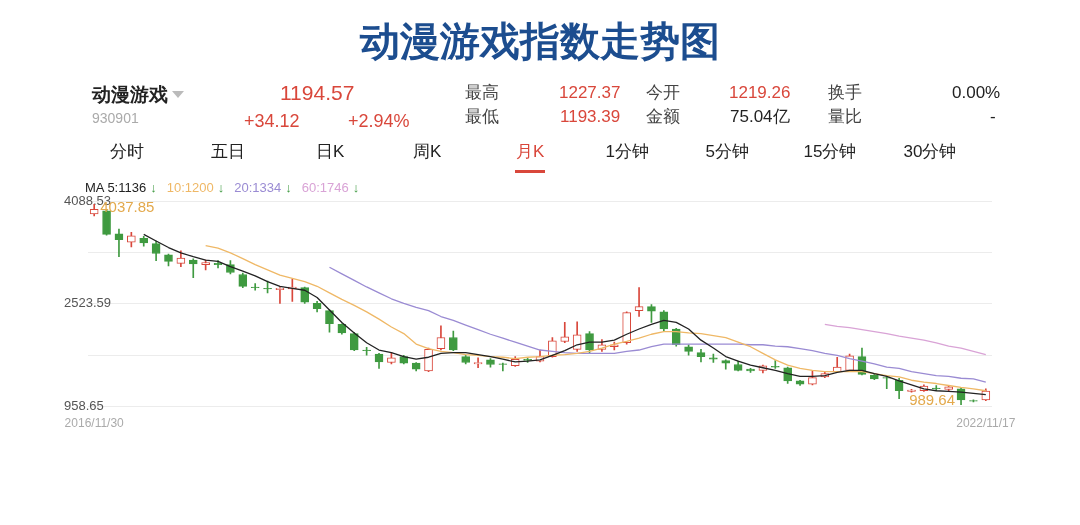  Describe the element at coordinates (258, 187) in the screenshot. I see `text: 20:1334` at that location.